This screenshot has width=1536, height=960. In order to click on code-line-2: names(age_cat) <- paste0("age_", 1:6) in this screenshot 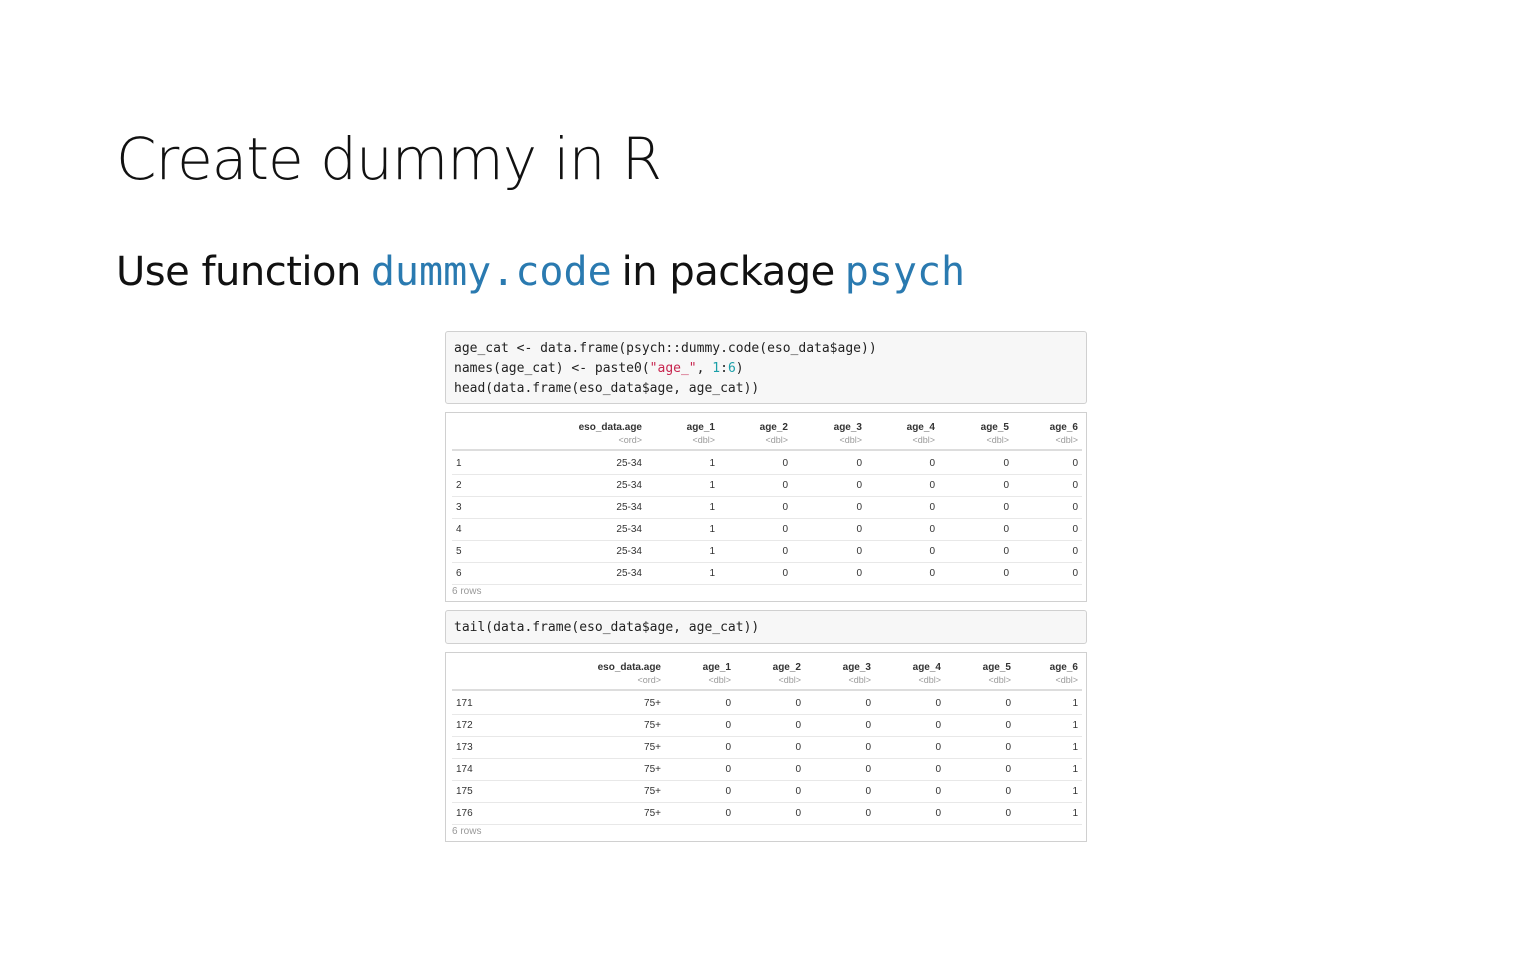, I will do `click(766, 369)`.